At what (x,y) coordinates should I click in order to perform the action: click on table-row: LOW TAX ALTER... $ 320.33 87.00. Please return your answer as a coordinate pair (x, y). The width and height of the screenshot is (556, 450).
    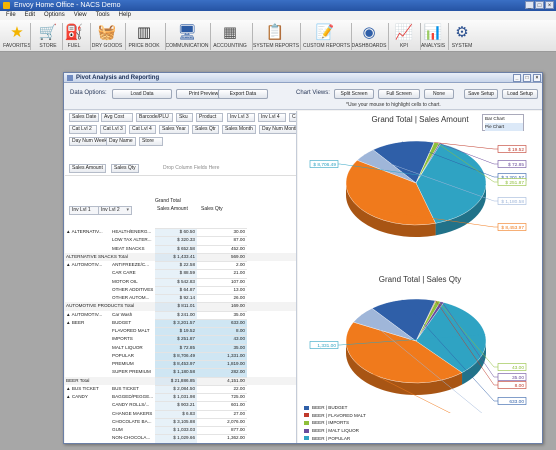
    Looking at the image, I should click on (180, 240).